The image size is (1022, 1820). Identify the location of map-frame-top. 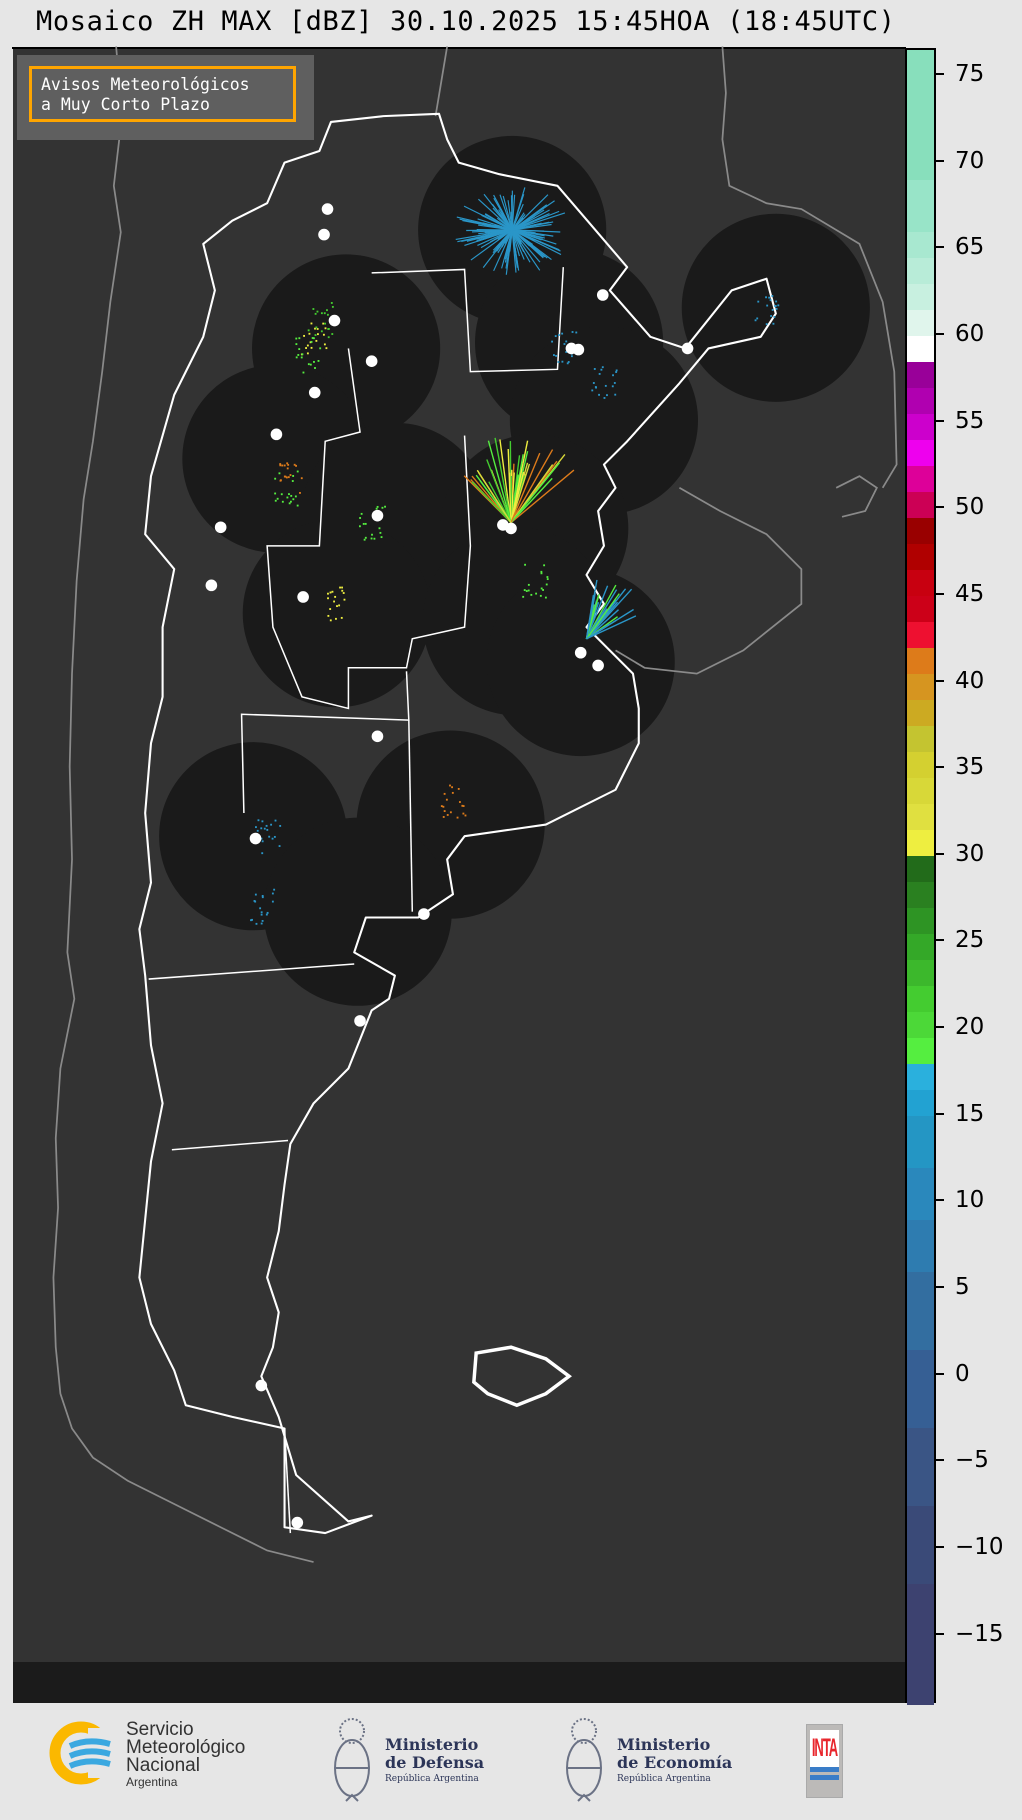
(459, 48).